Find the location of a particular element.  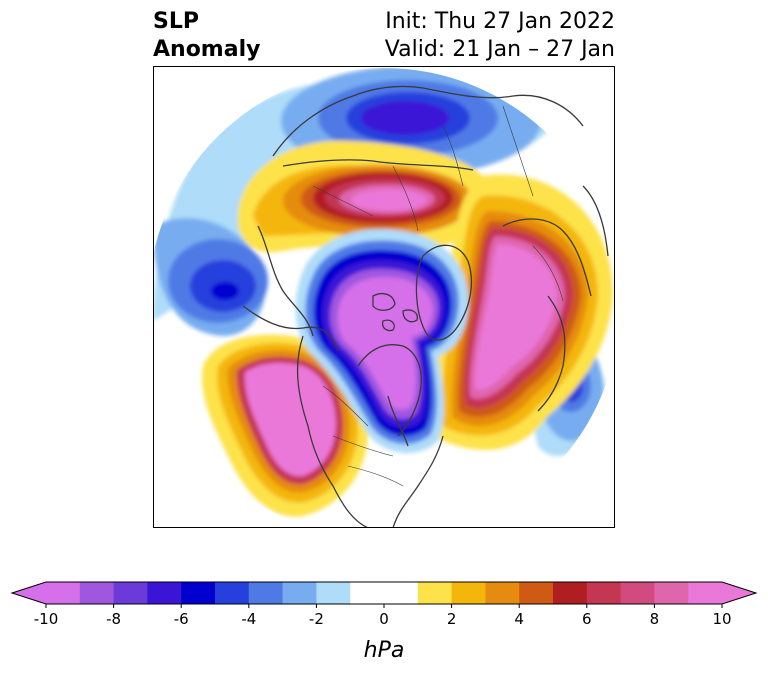

title-left-line-2: Anomaly is located at coordinates (207, 49).